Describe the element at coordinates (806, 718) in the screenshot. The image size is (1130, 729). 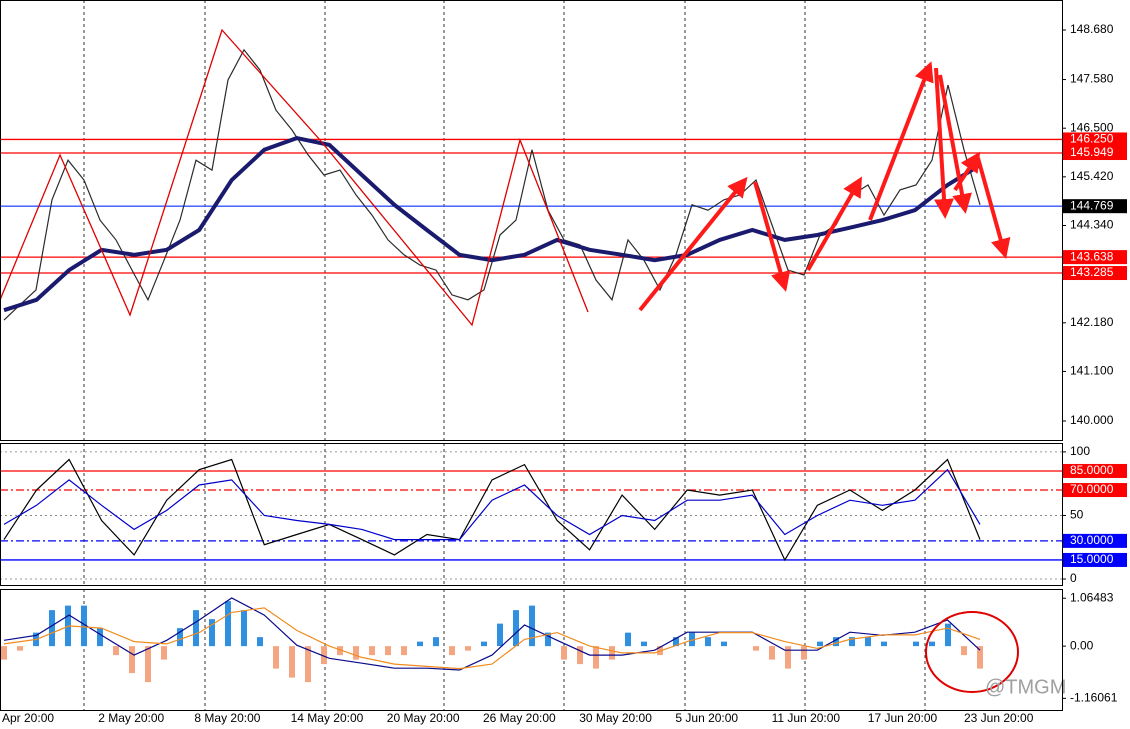
I see `time-label: 11 Jun 20:00` at that location.